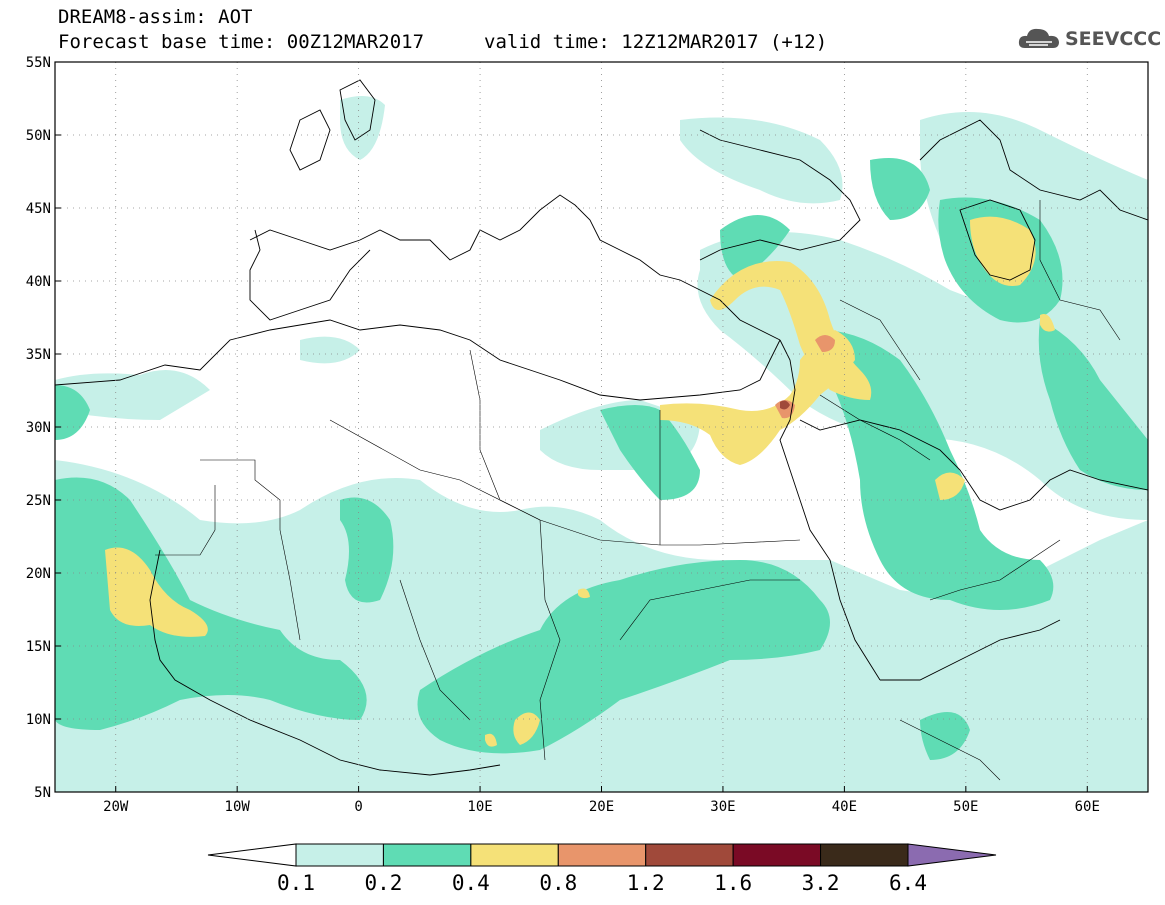  What do you see at coordinates (155, 17) in the screenshot?
I see `map-title: DREAM8-assim: AOT` at bounding box center [155, 17].